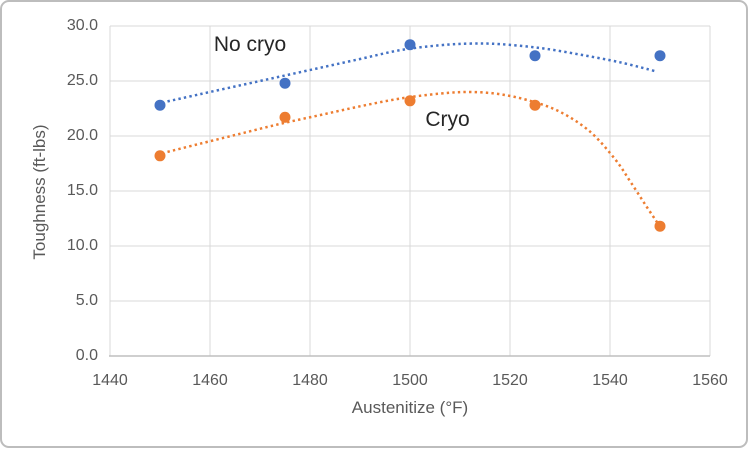  Describe the element at coordinates (82, 190) in the screenshot. I see `y-tick-label: 15.0` at that location.